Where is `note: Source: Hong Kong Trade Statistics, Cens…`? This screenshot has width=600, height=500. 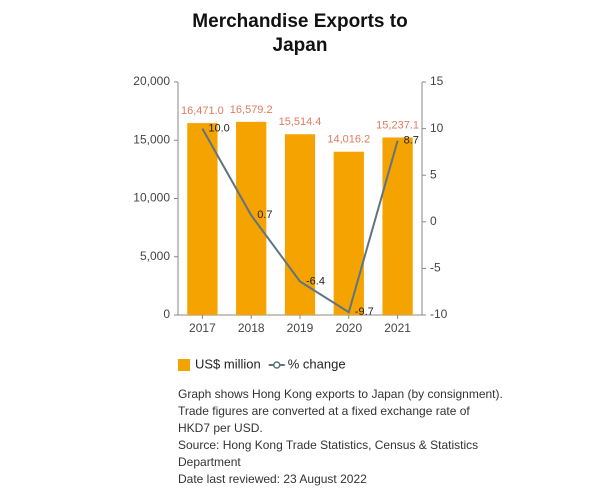
note: Source: Hong Kong Trade Statistics, Cens… is located at coordinates (328, 453).